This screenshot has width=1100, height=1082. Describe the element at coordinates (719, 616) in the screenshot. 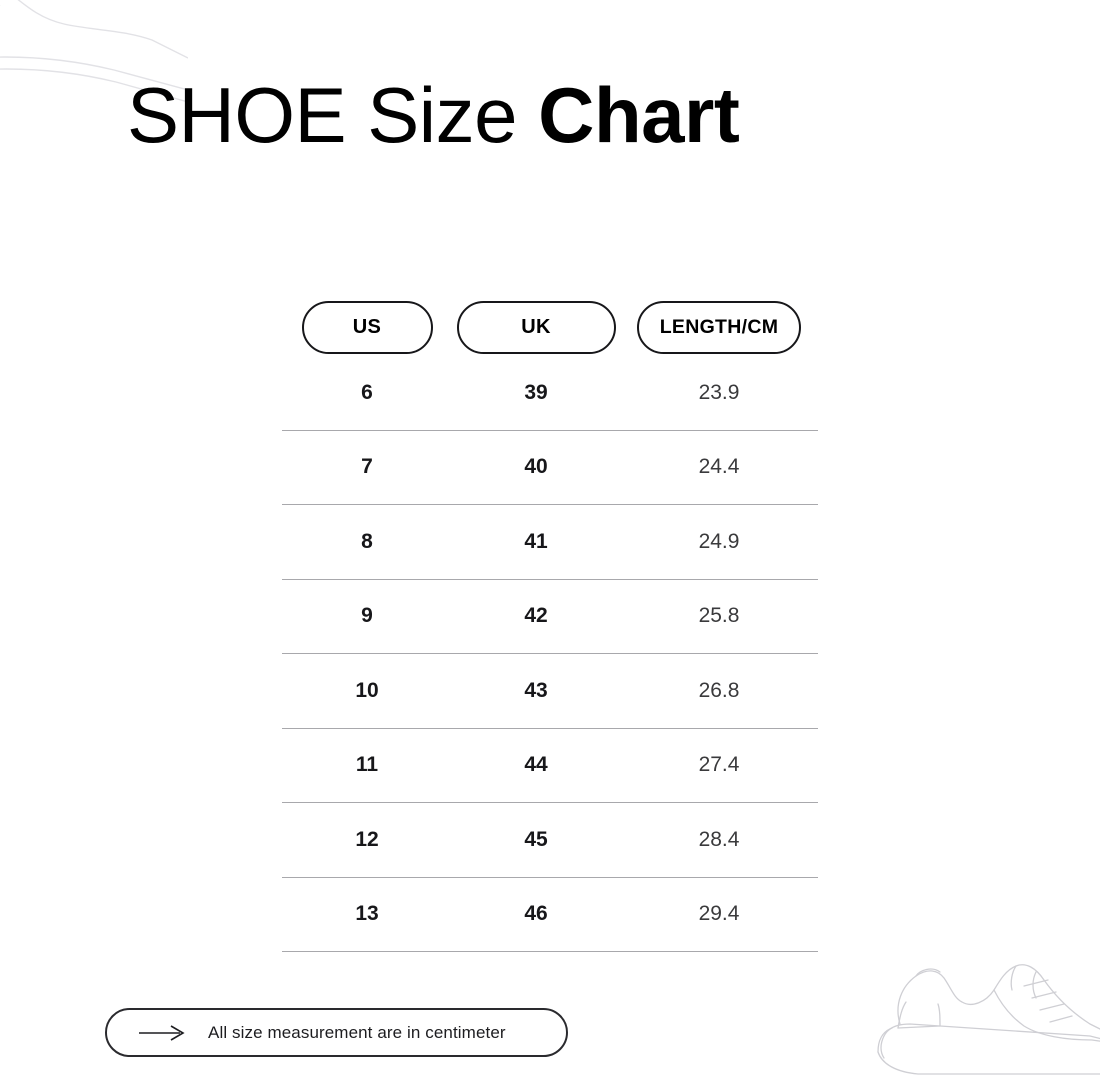

I see `cell-length: 25.8` at that location.